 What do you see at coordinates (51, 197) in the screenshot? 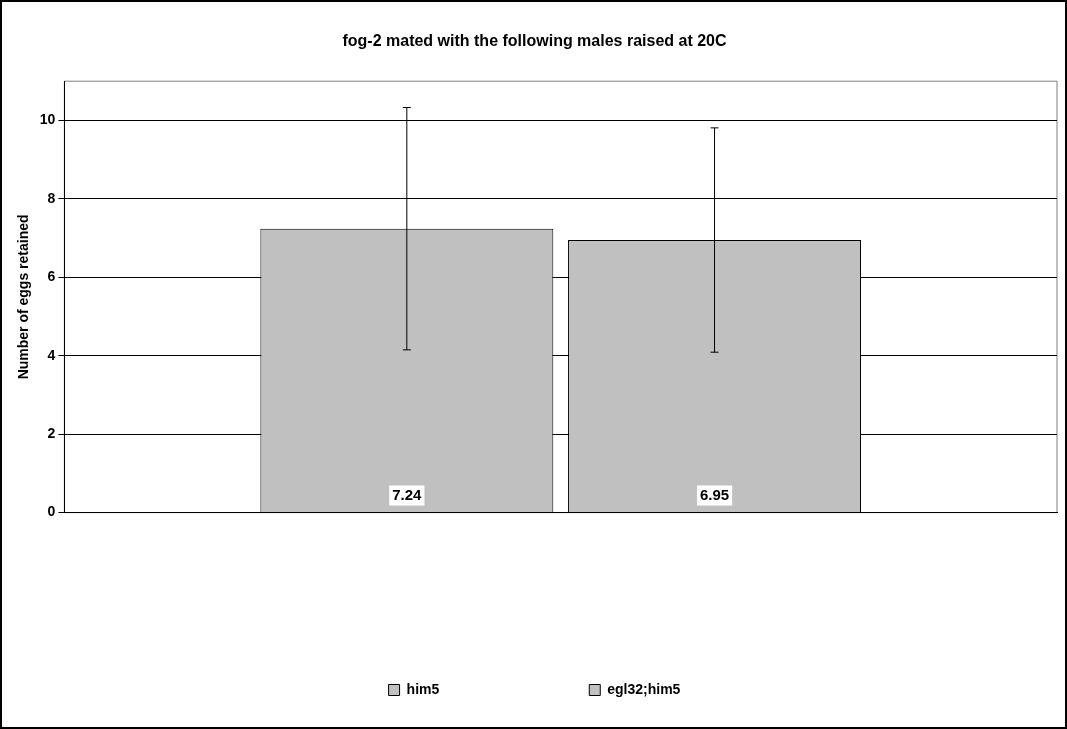
I see `y-tick-label: 8` at bounding box center [51, 197].